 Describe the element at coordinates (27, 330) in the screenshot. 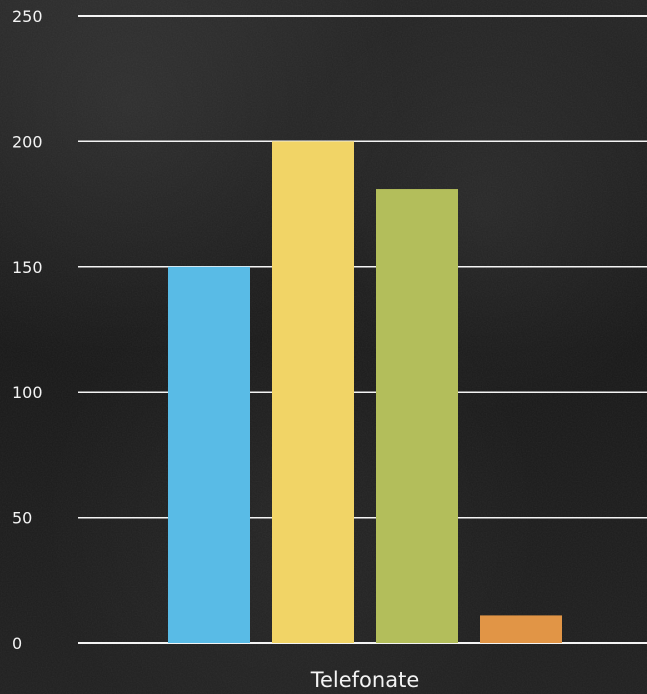

I see `y-axis-ticks: 0 50 100 150 200 250` at that location.